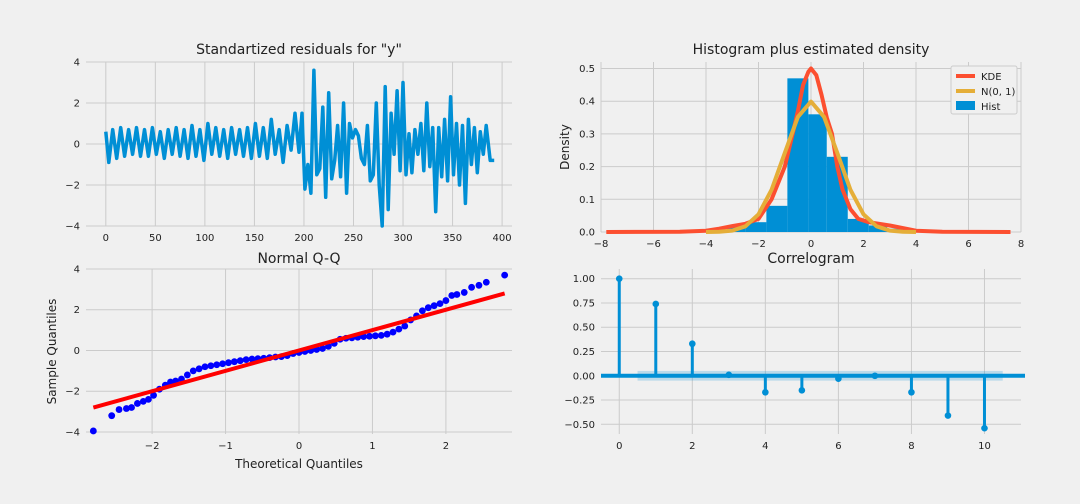 The image size is (1080, 504). What do you see at coordinates (303, 238) in the screenshot?
I see `x-tick-label: 200` at bounding box center [303, 238].